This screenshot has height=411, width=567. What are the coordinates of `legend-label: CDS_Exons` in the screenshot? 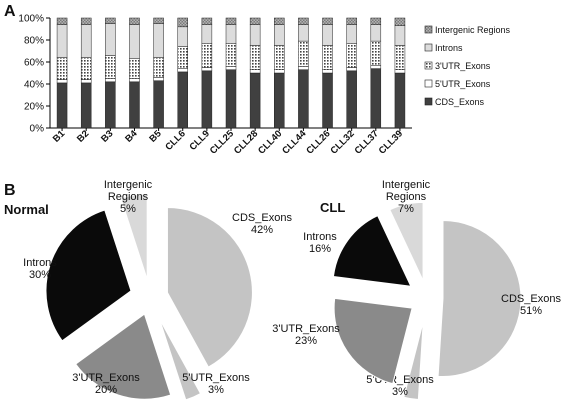 It's located at (460, 102).